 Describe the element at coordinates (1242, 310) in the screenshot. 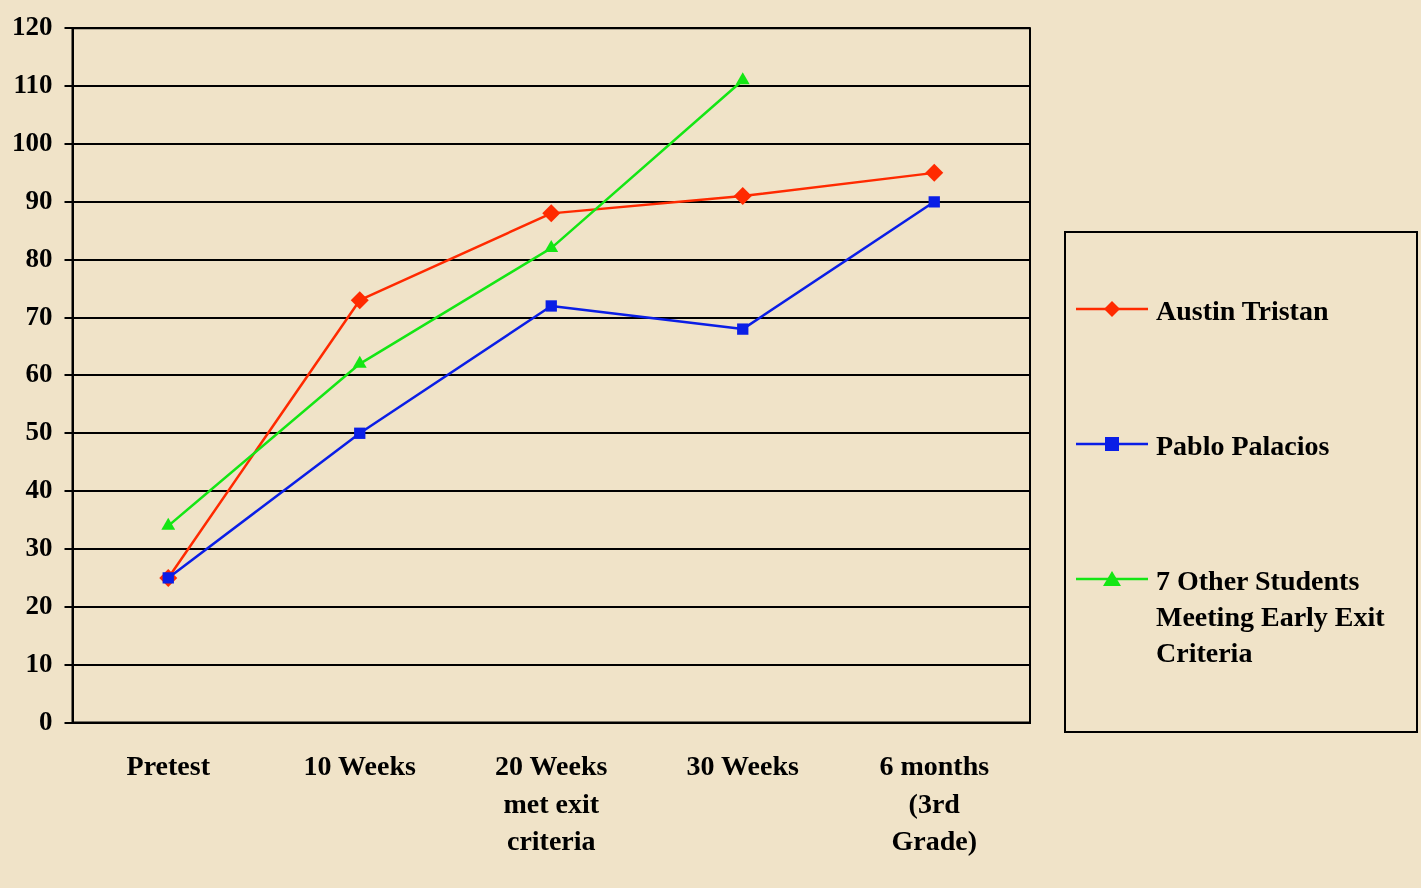

I see `legend-label: Austin Tristan` at that location.